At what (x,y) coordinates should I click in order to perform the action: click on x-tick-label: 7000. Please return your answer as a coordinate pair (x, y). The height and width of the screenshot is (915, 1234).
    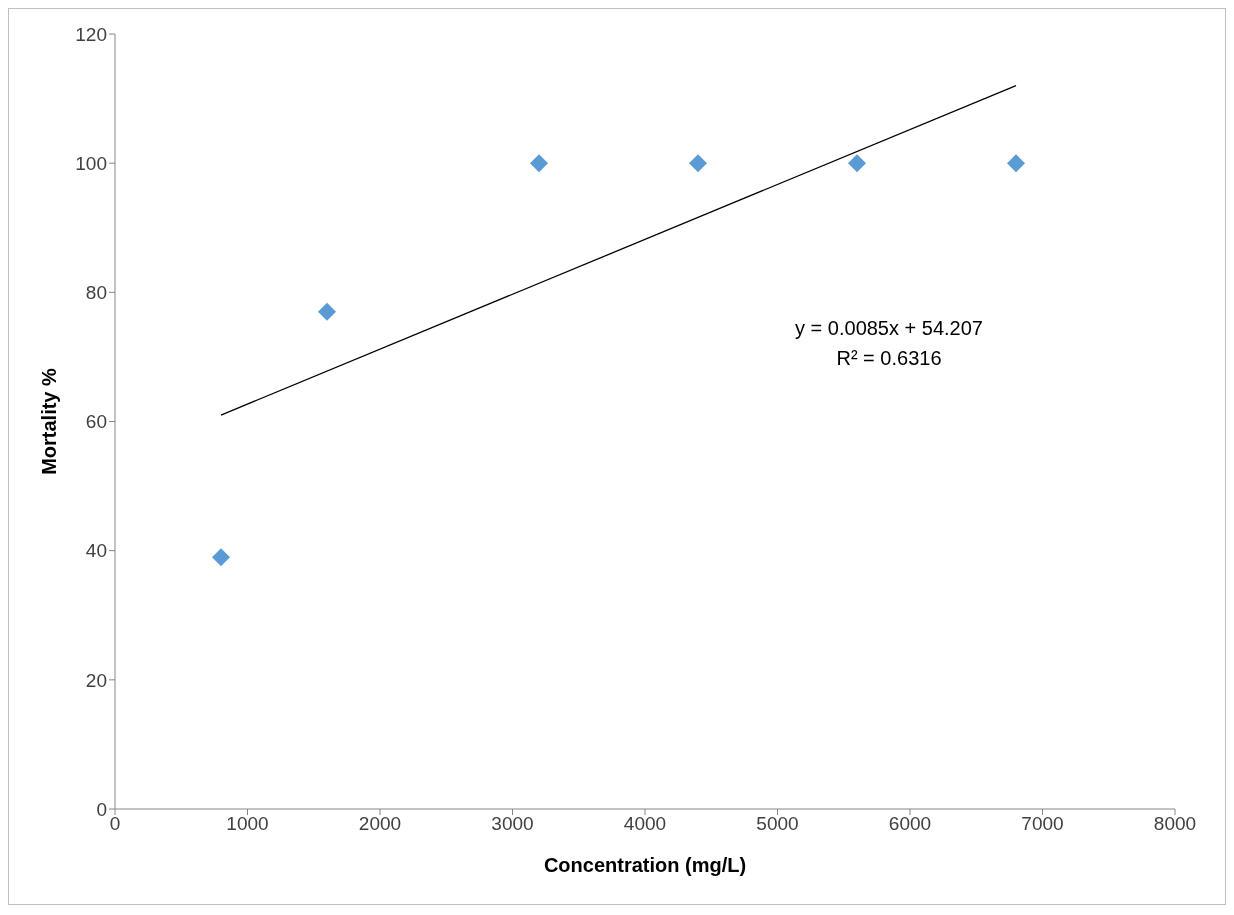
    Looking at the image, I should click on (1042, 824).